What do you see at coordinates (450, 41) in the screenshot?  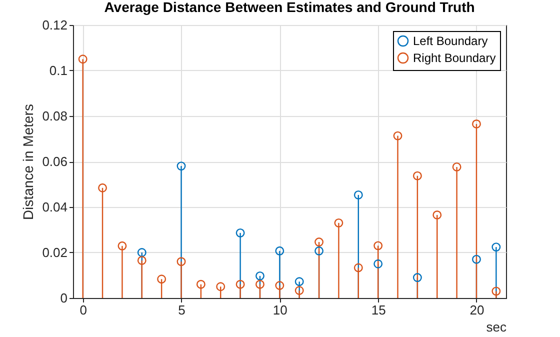 I see `legend-label: Left Boundary` at bounding box center [450, 41].